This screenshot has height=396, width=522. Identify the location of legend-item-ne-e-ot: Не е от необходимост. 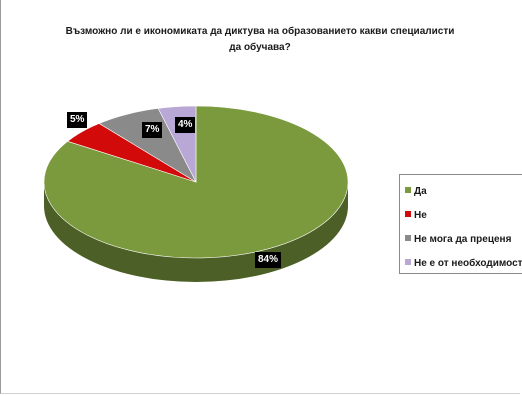
(463, 264).